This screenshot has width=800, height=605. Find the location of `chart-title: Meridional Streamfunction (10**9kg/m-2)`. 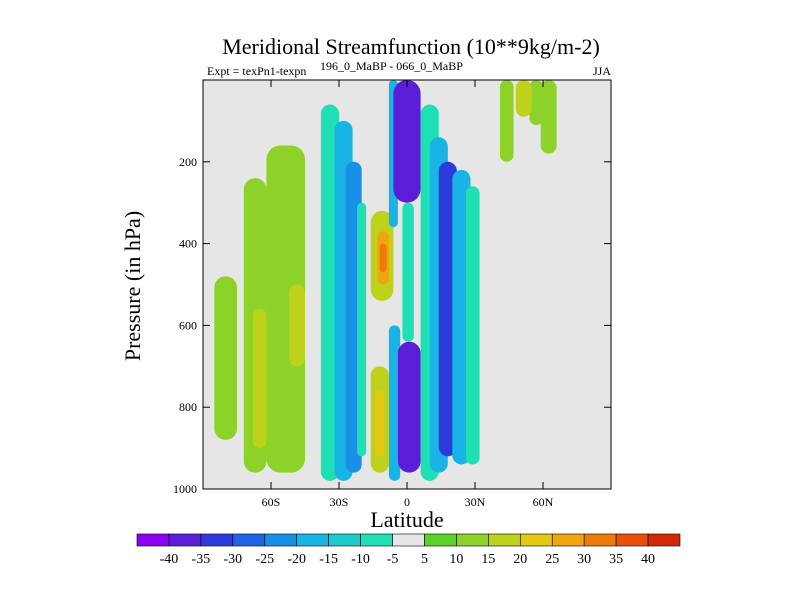

chart-title: Meridional Streamfunction (10**9kg/m-2) is located at coordinates (411, 46).